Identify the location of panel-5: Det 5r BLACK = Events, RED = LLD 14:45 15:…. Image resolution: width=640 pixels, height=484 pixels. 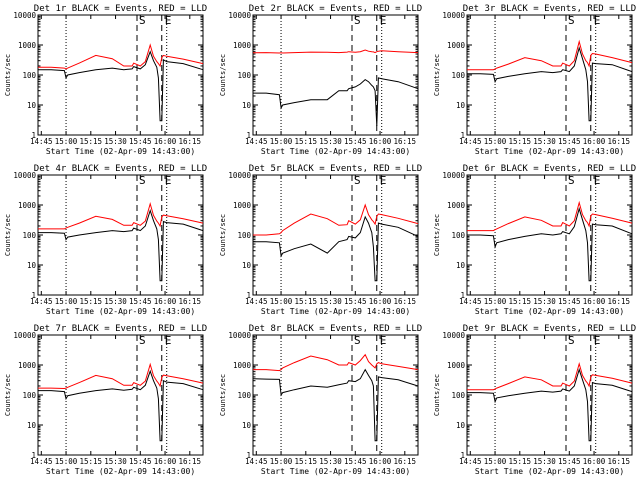
(320, 240).